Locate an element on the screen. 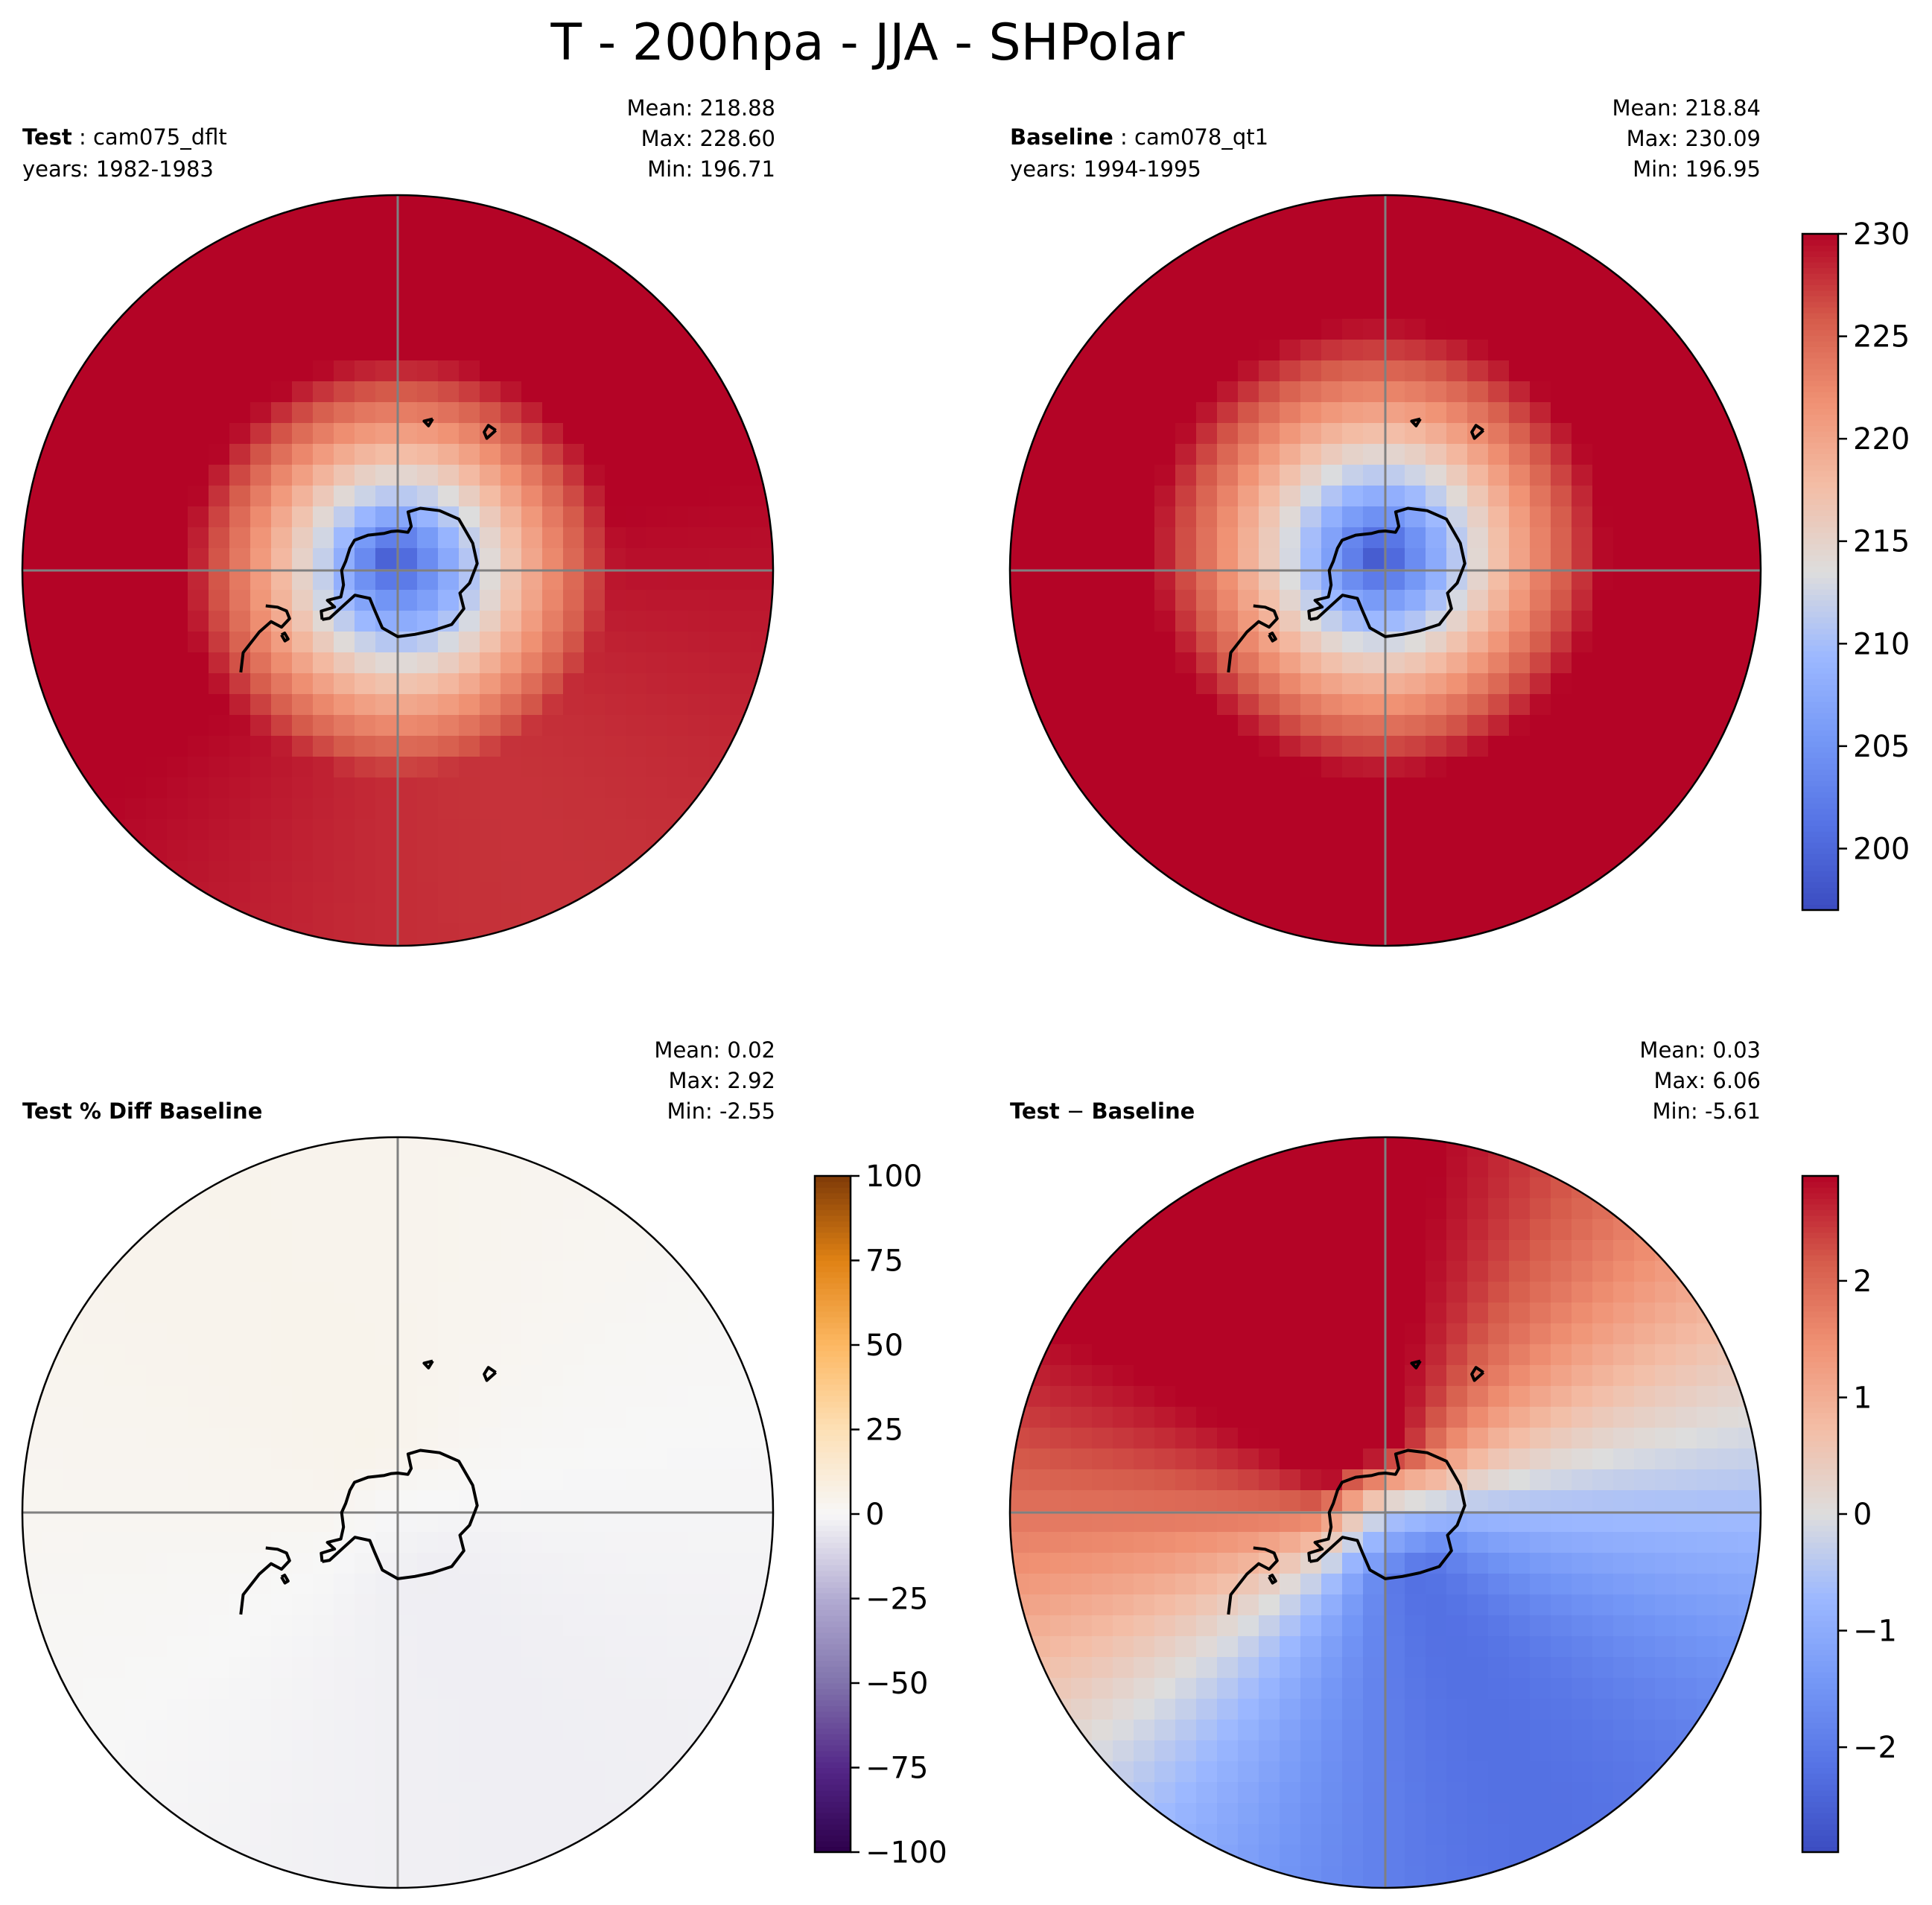 This screenshot has width=1932, height=1905. baseline-stat-mean: Mean: 218.84 is located at coordinates (1687, 108).